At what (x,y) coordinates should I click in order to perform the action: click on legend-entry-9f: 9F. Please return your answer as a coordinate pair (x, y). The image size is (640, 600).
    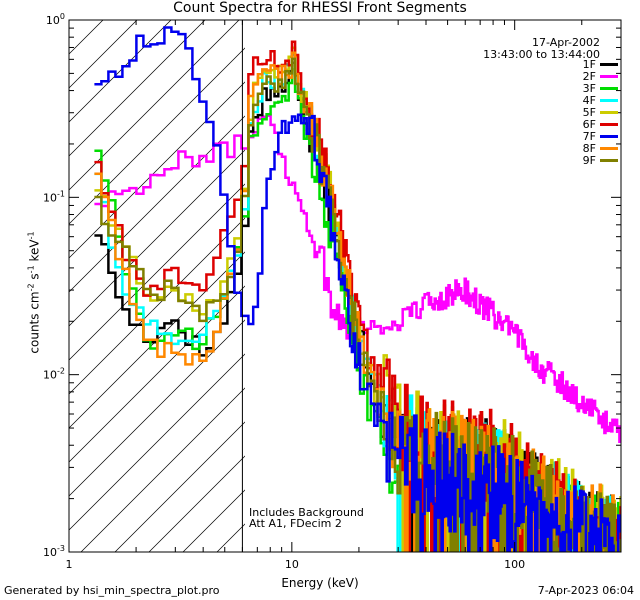
    Looking at the image, I should click on (600, 160).